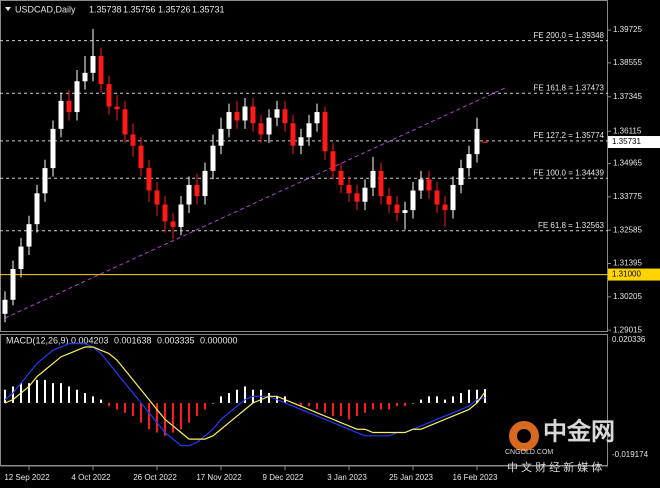 The image size is (660, 488). What do you see at coordinates (27, 477) in the screenshot?
I see `x-tick-label: 12 Sep 2022` at bounding box center [27, 477].